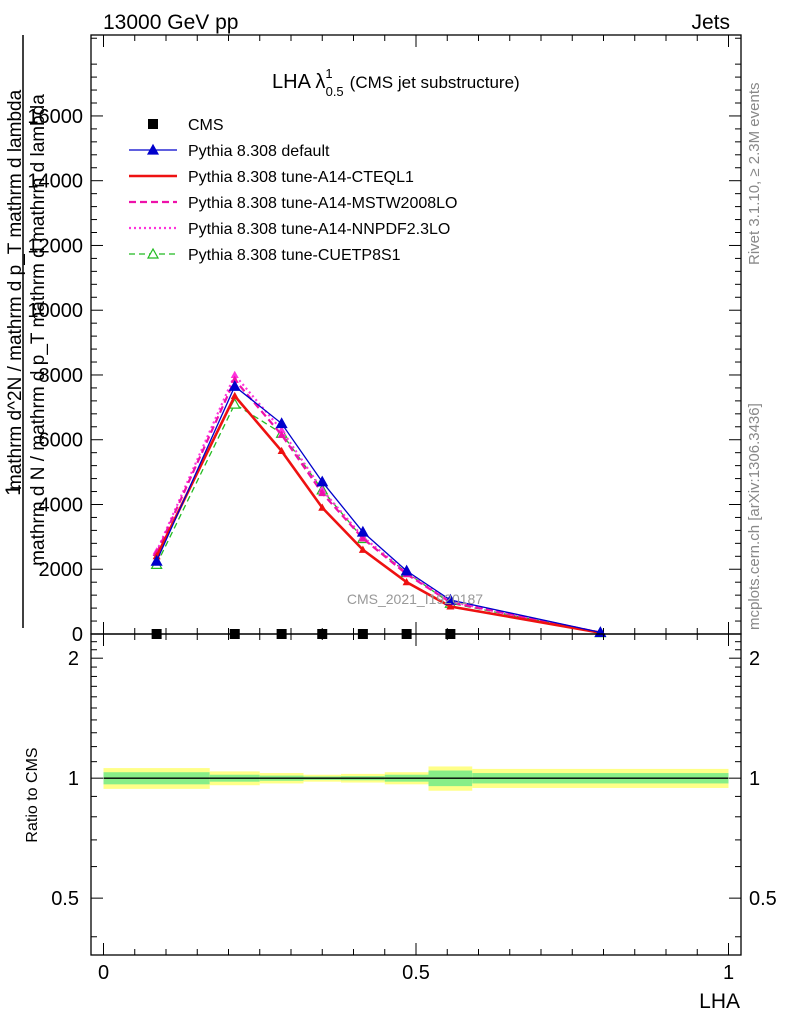  I want to click on plot-title: LHA λ1 0.5 (CMS jet substructure), so click(396, 82).